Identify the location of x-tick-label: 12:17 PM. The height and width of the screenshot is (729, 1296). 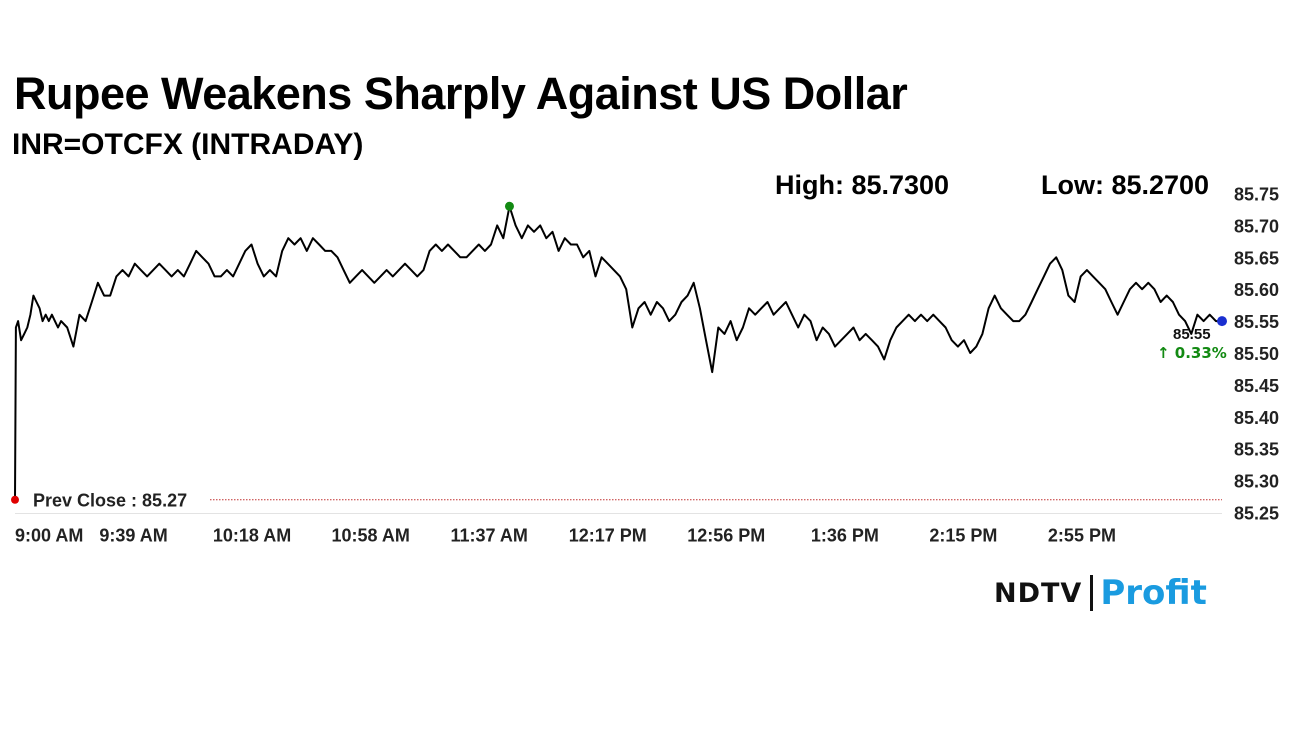
(608, 536).